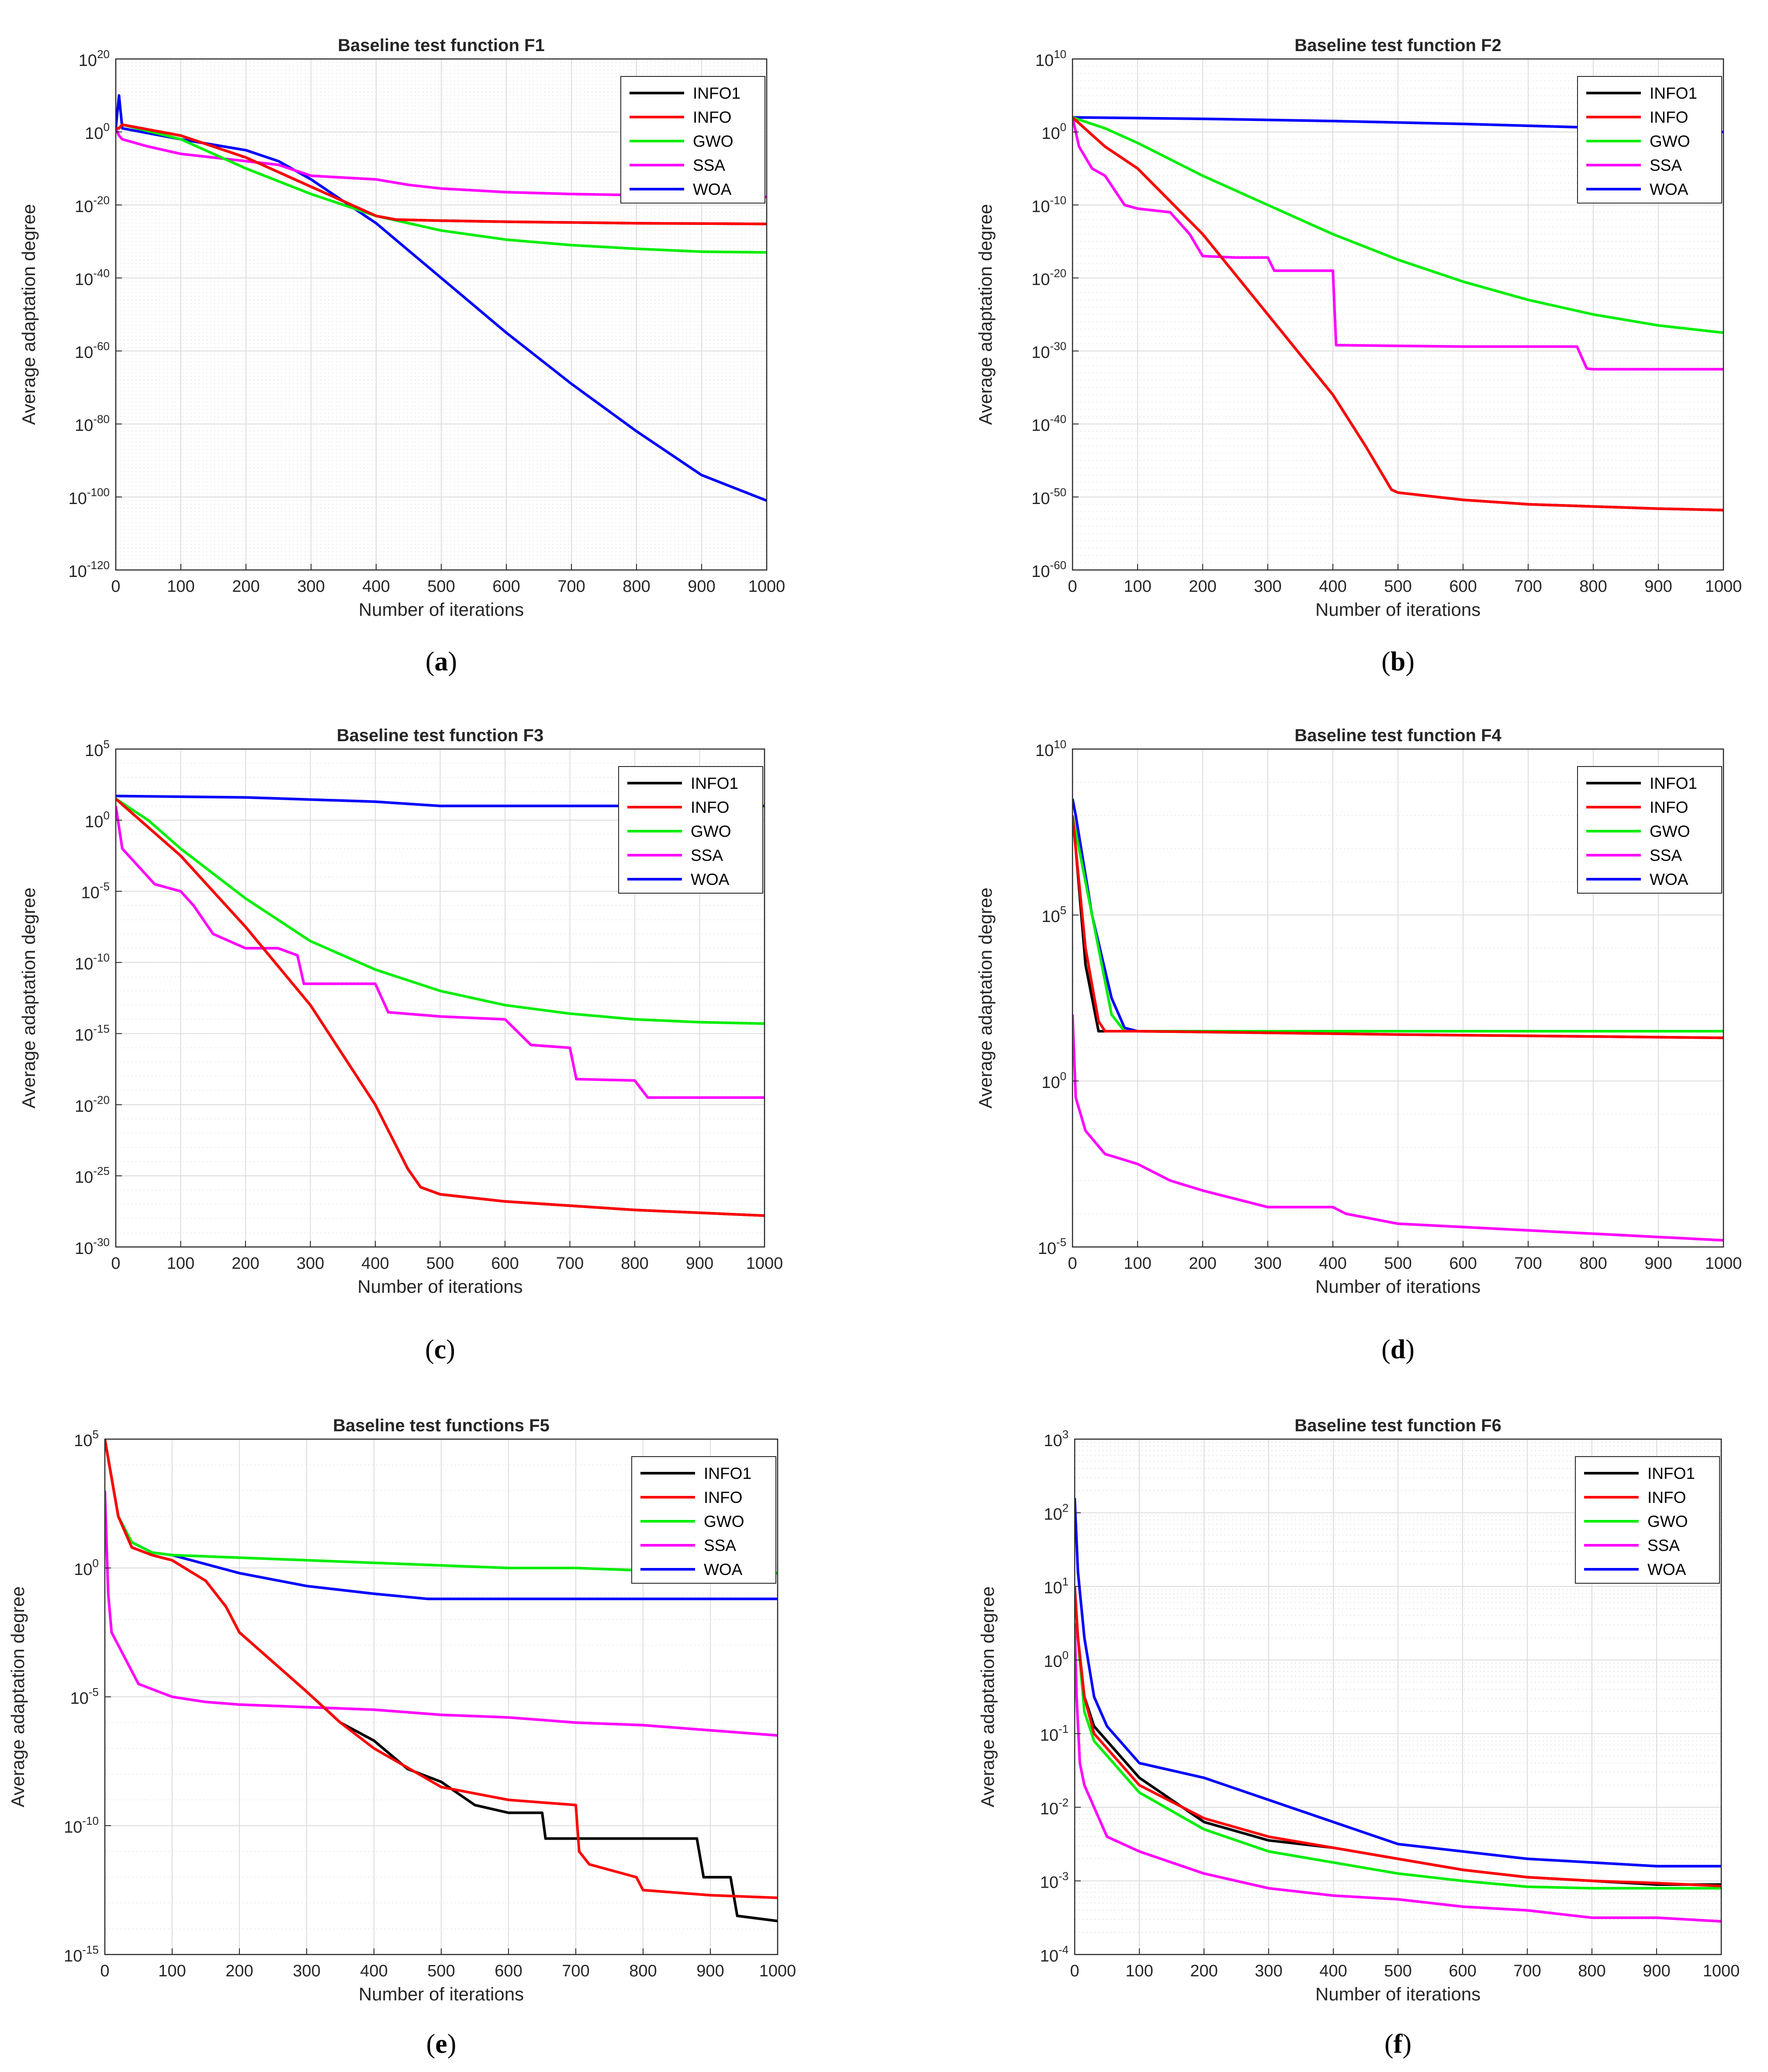  Describe the element at coordinates (92, 1175) in the screenshot. I see `y-tick-label: 10⁻²⁵` at that location.